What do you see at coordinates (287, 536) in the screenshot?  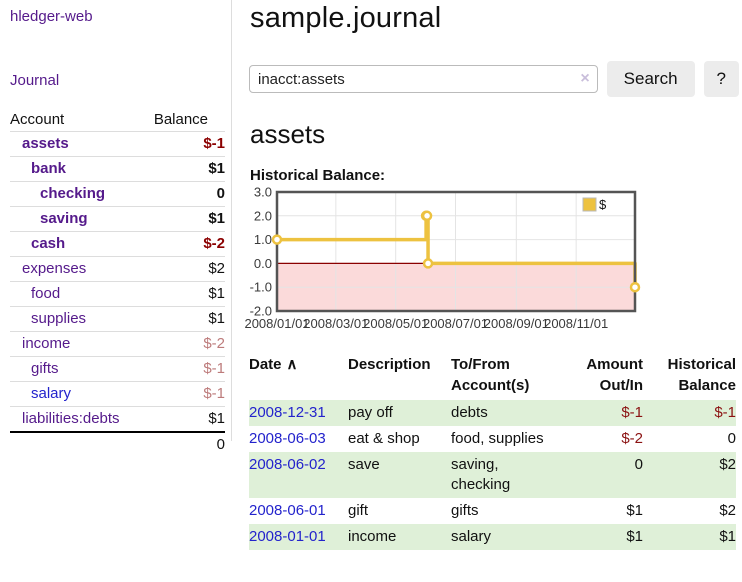 I see `transaction-date-link: 2008-01-01` at bounding box center [287, 536].